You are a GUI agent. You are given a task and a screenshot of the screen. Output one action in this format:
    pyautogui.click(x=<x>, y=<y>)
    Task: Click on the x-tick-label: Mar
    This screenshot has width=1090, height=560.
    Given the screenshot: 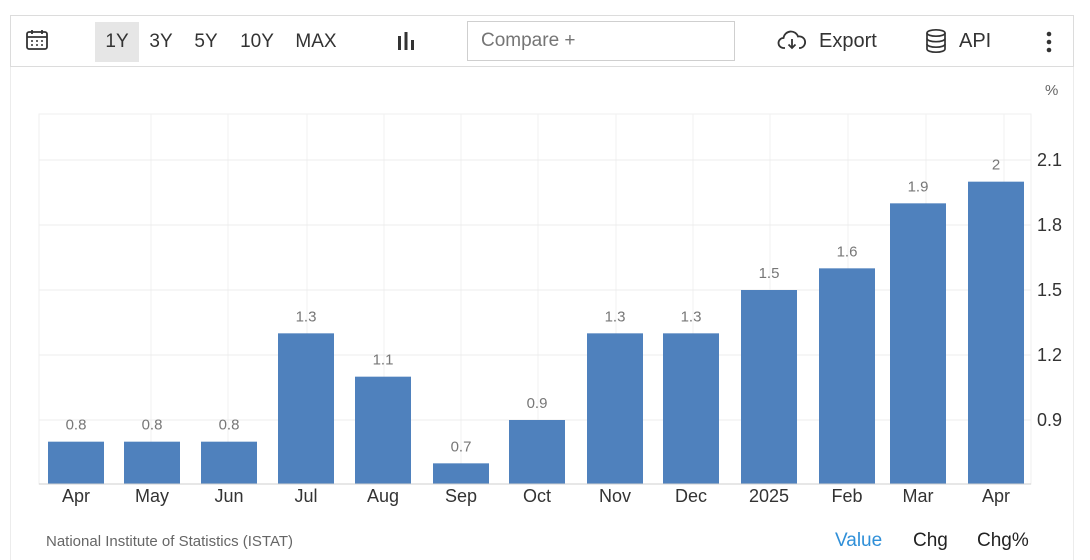 What is the action you would take?
    pyautogui.click(x=918, y=496)
    